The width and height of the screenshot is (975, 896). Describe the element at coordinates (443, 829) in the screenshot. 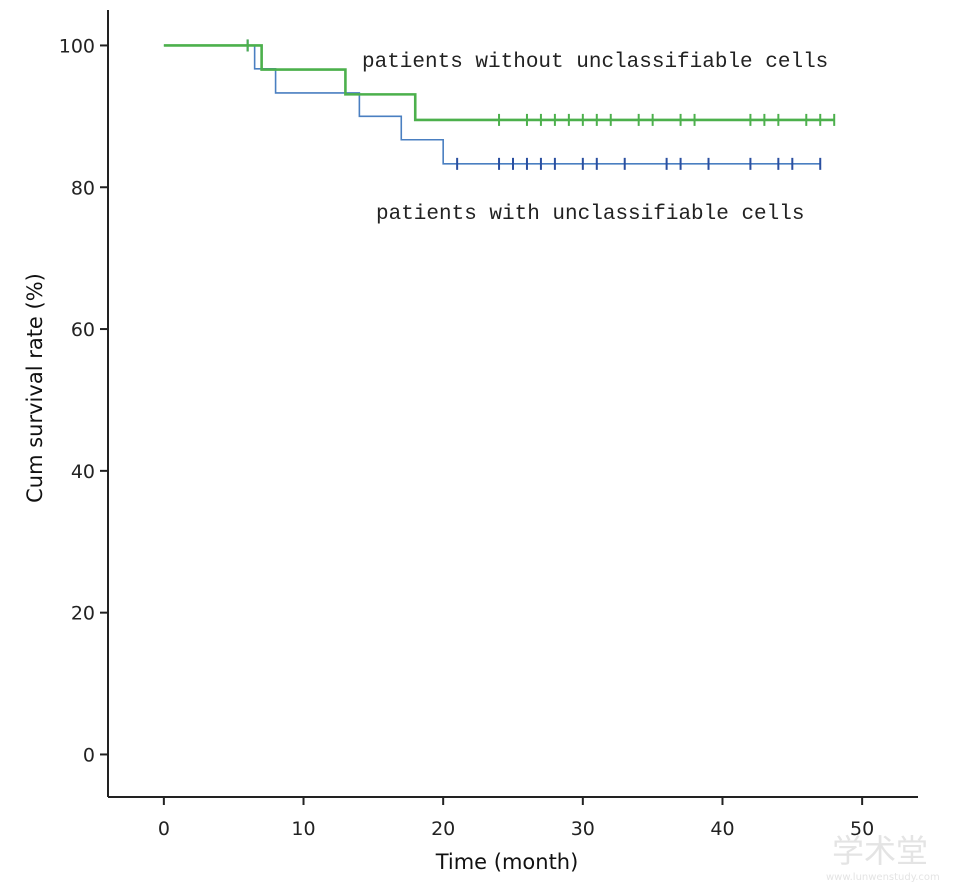

I see `x-tick-label: 20` at that location.